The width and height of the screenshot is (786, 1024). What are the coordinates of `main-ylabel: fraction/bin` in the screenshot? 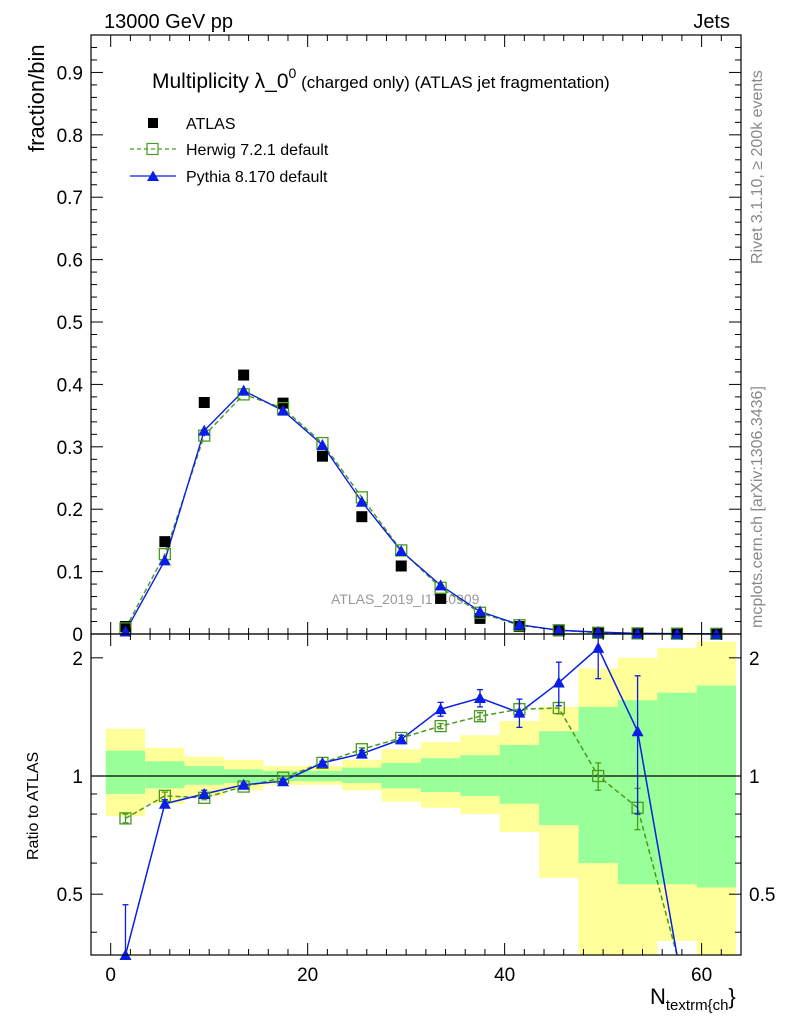 It's located at (36, 98).